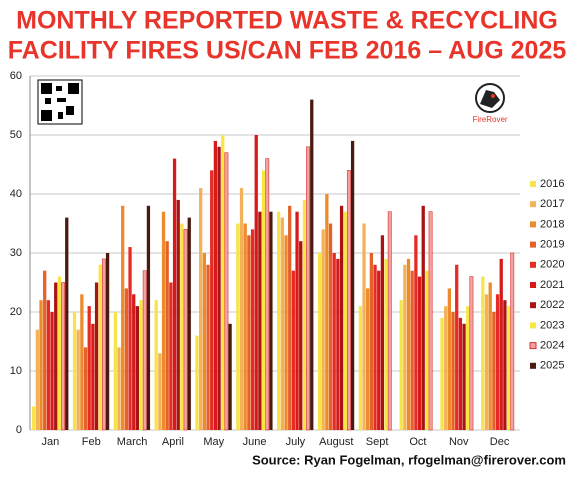 The image size is (574, 478). I want to click on x-tick-label: March, so click(132, 442).